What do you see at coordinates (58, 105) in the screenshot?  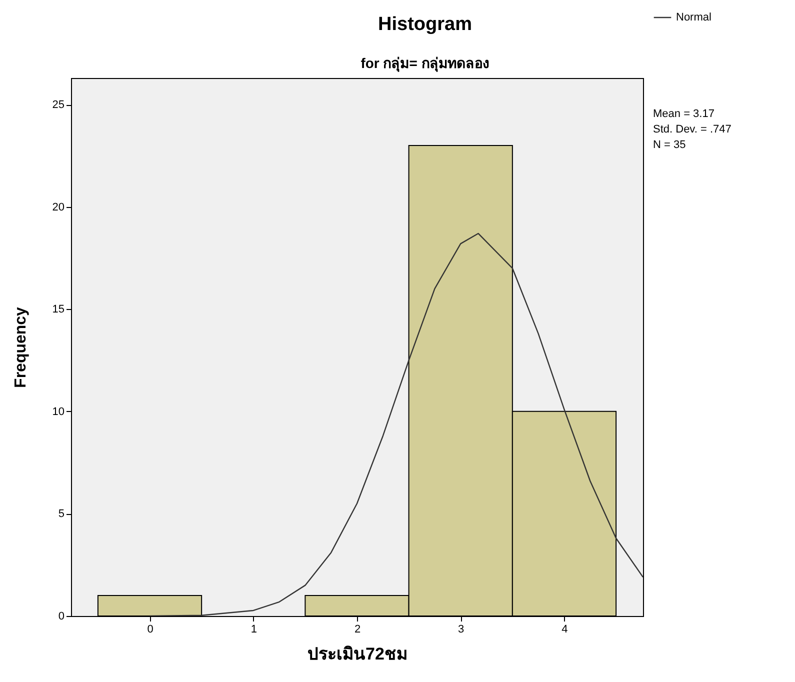 I see `y-tick-label: 25` at bounding box center [58, 105].